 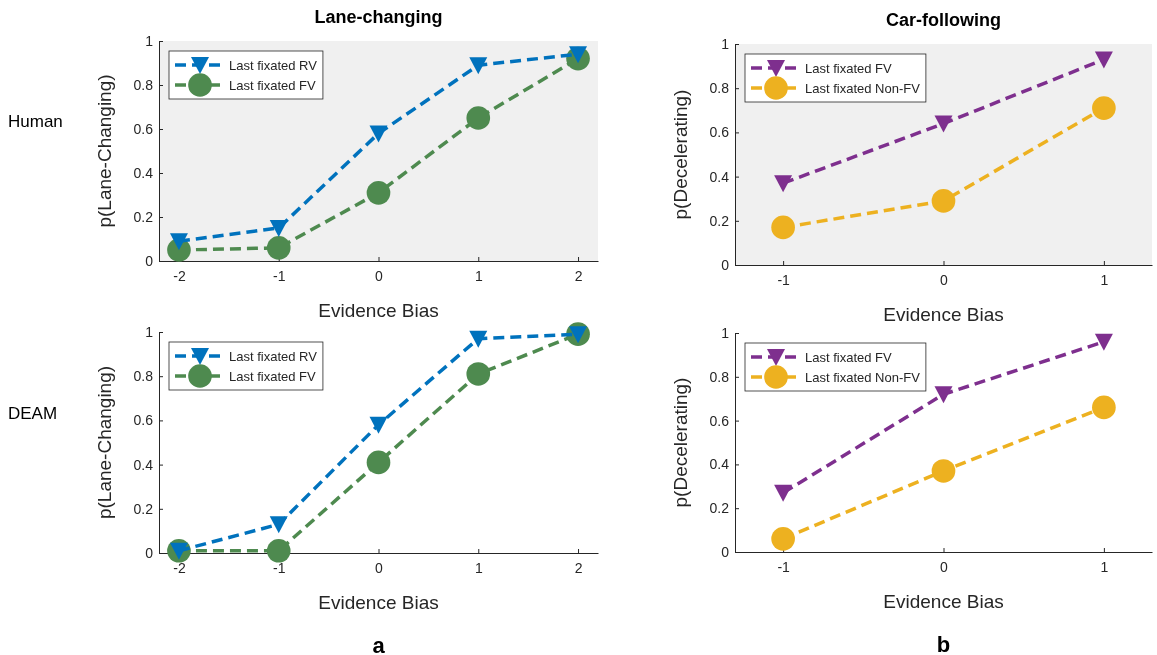 What do you see at coordinates (378, 17) in the screenshot?
I see `chart-title: Lane-changing` at bounding box center [378, 17].